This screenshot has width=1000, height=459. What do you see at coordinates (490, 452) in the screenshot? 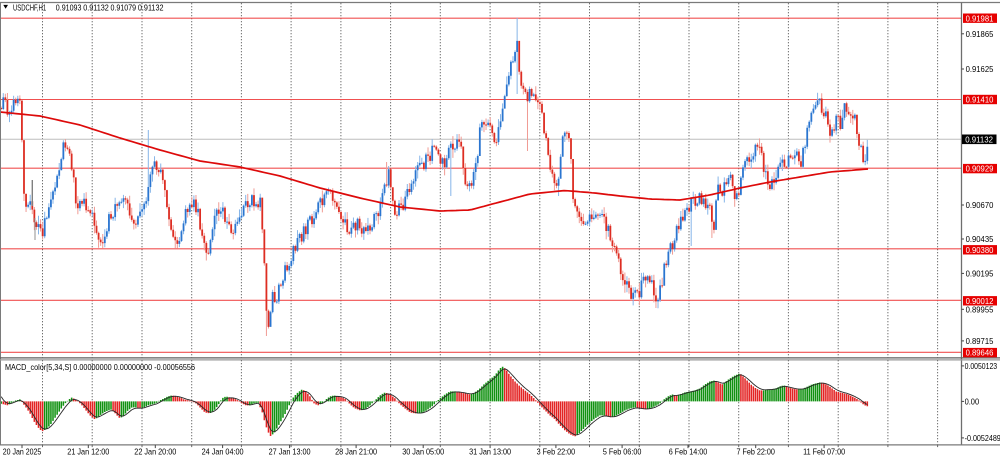
I see `svg-text: 31 Jan 13:00` at bounding box center [490, 452].